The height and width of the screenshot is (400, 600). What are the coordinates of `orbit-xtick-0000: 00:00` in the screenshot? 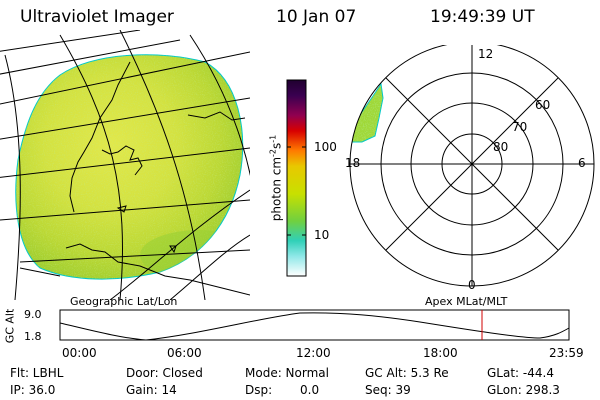 It's located at (79, 353).